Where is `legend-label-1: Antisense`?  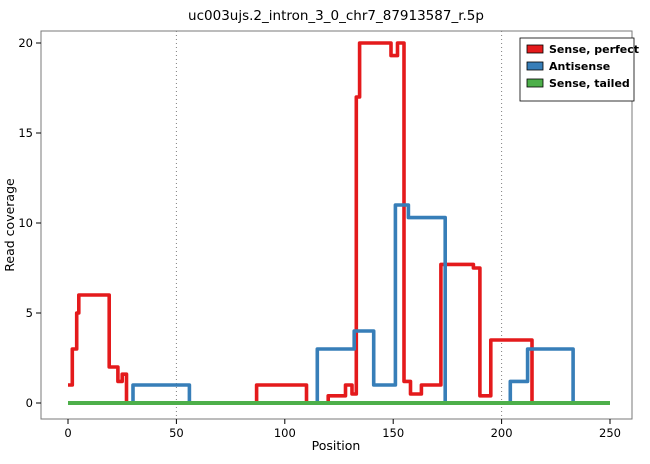
legend-label-1: Antisense is located at coordinates (579, 66).